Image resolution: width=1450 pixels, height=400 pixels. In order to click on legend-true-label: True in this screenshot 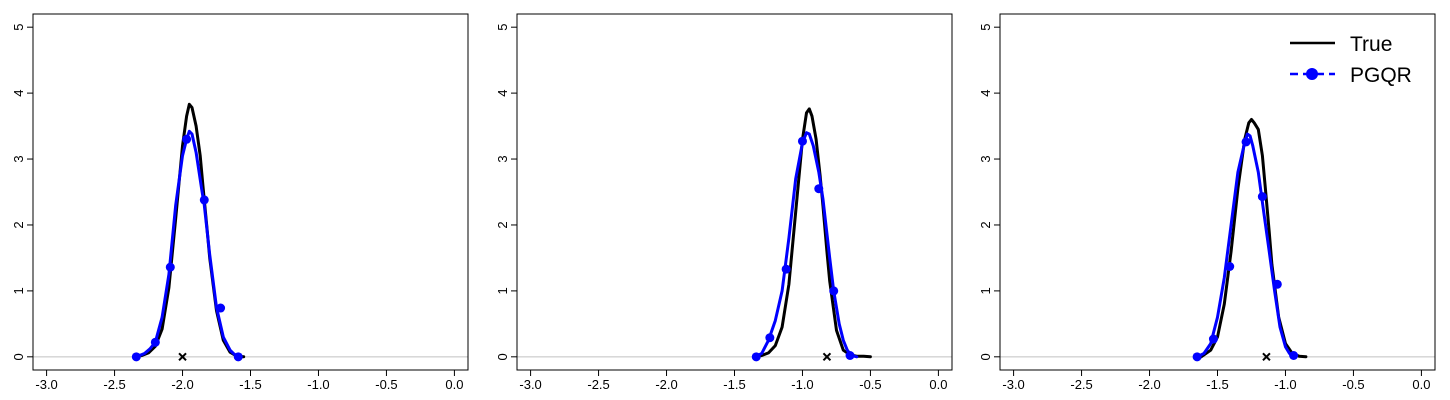, I will do `click(1371, 44)`.